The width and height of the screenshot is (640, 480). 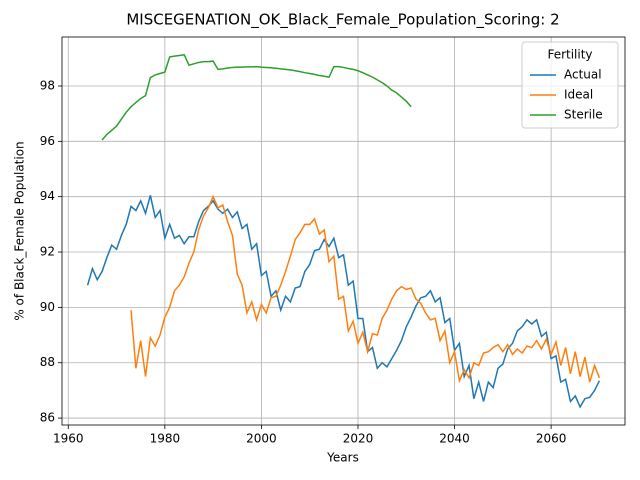 I want to click on y-axis-label: % of Black_Female Population, so click(x=20, y=230).